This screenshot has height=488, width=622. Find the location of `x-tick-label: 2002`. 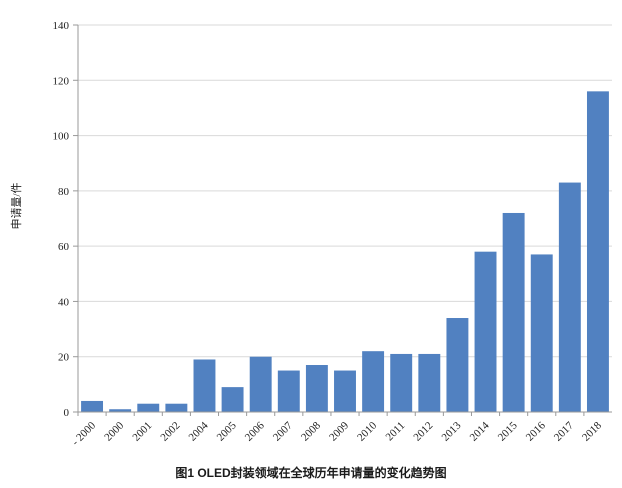

x-tick-label: 2002 is located at coordinates (170, 432).